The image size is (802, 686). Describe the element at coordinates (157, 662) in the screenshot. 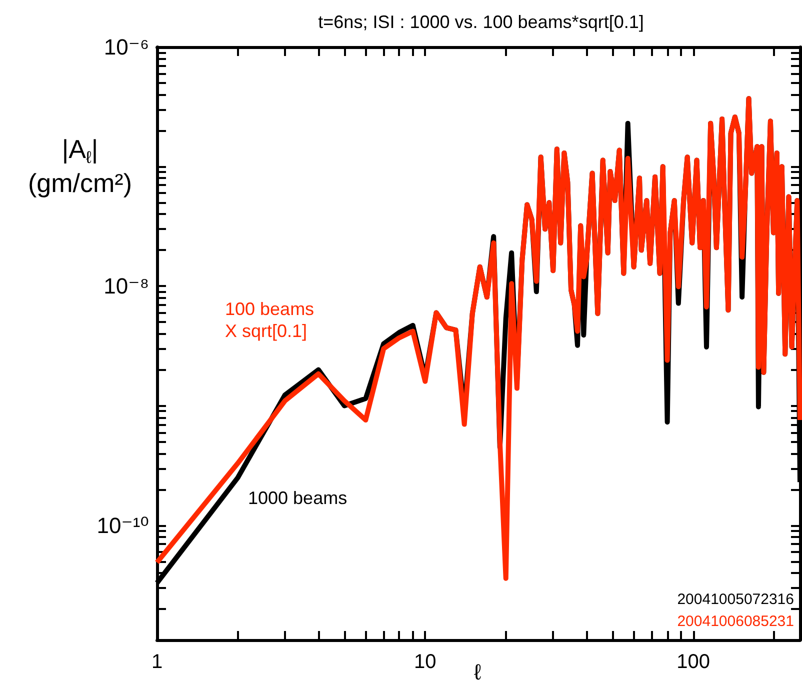

I see `x-tick-label: 1` at that location.